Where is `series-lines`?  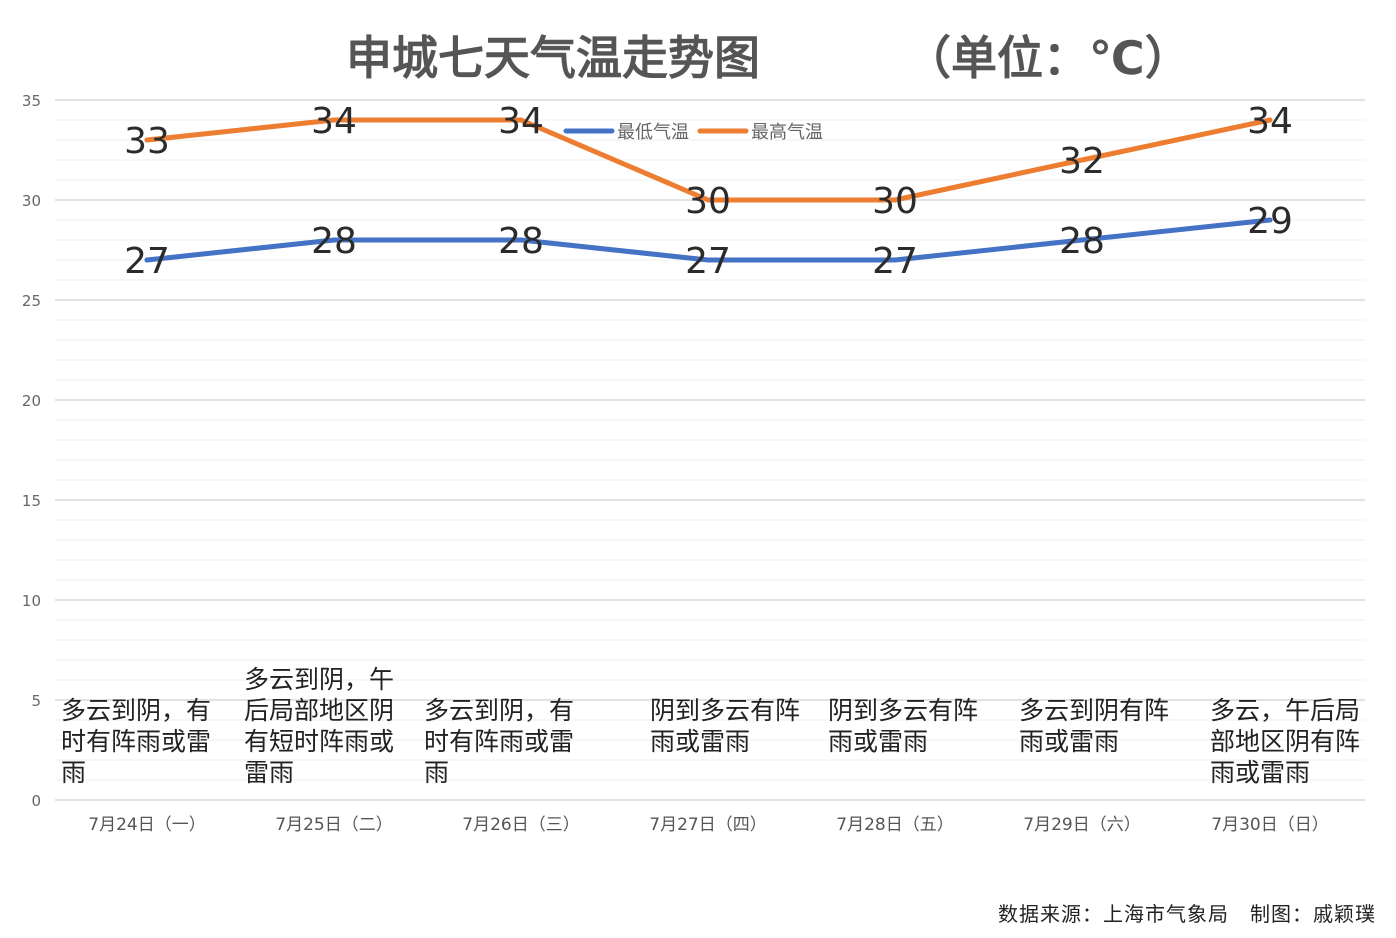 series-lines is located at coordinates (708, 190).